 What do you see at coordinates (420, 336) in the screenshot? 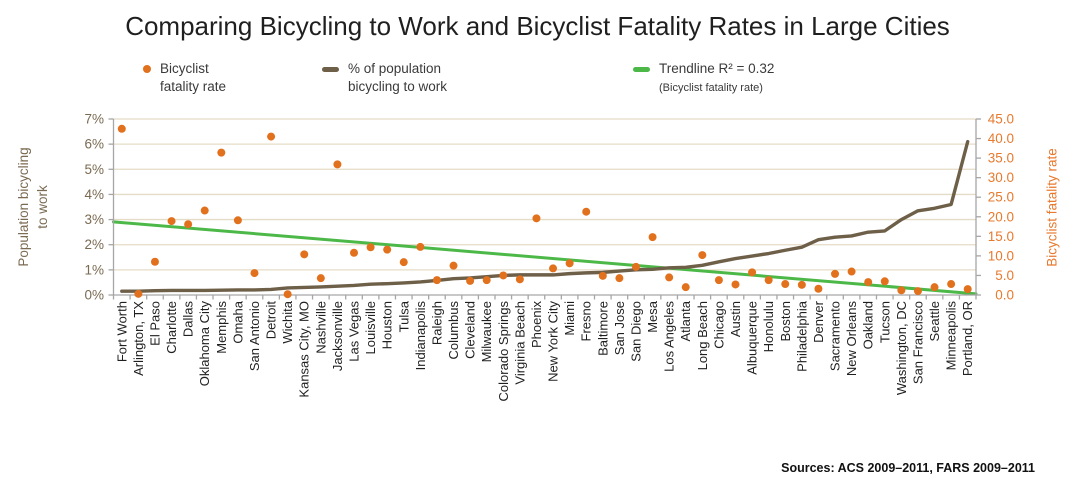
I see `city-label: Indianapolis` at bounding box center [420, 336].